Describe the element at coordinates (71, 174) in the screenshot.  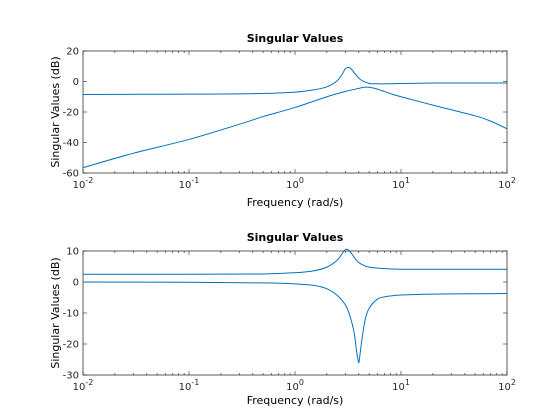
I see `top-y-tick-label: -60` at that location.